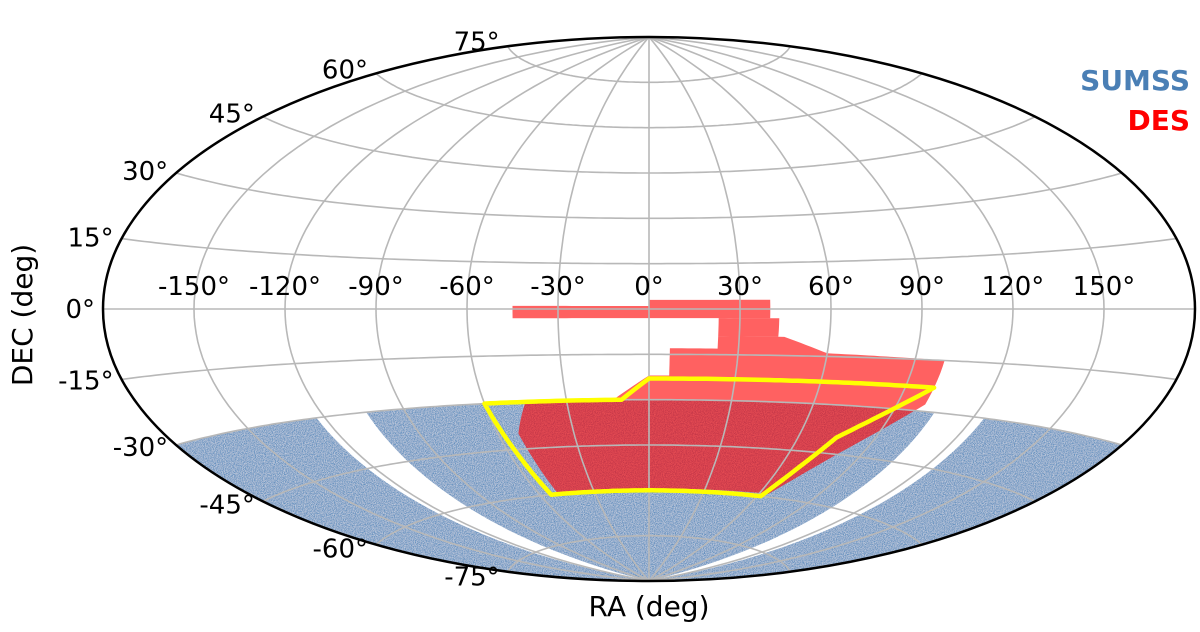  I want to click on dec-tick-label: 15°, so click(91, 239).